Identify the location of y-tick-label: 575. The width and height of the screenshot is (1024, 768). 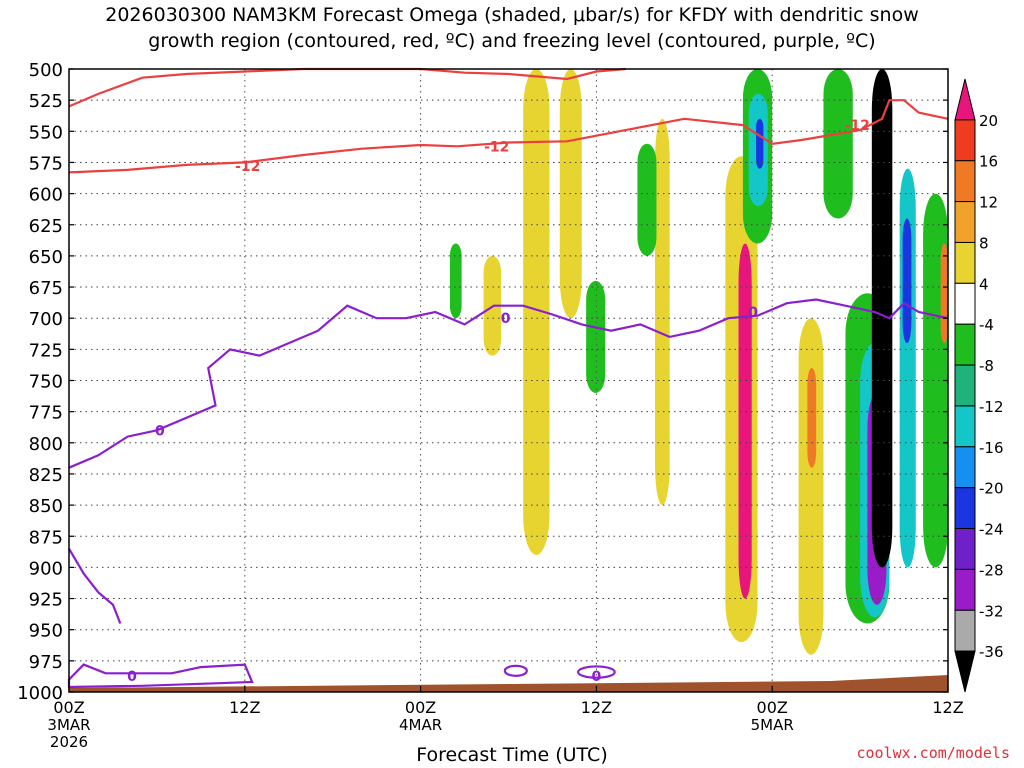
(46, 163).